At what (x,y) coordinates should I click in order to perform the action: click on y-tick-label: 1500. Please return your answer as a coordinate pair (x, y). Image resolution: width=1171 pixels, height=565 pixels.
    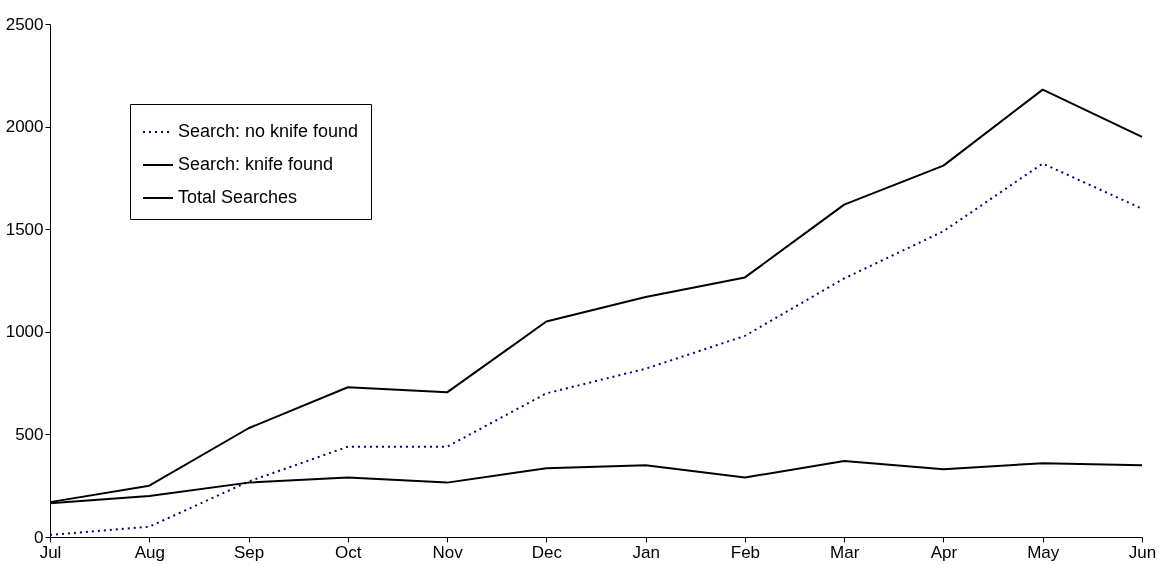
    Looking at the image, I should click on (24, 229).